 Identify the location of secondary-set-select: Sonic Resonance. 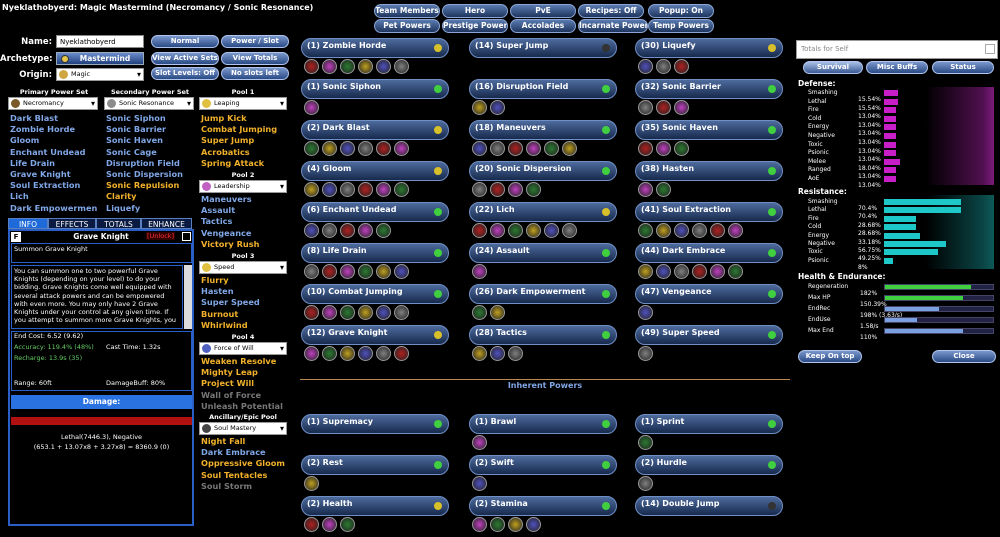
(149, 103).